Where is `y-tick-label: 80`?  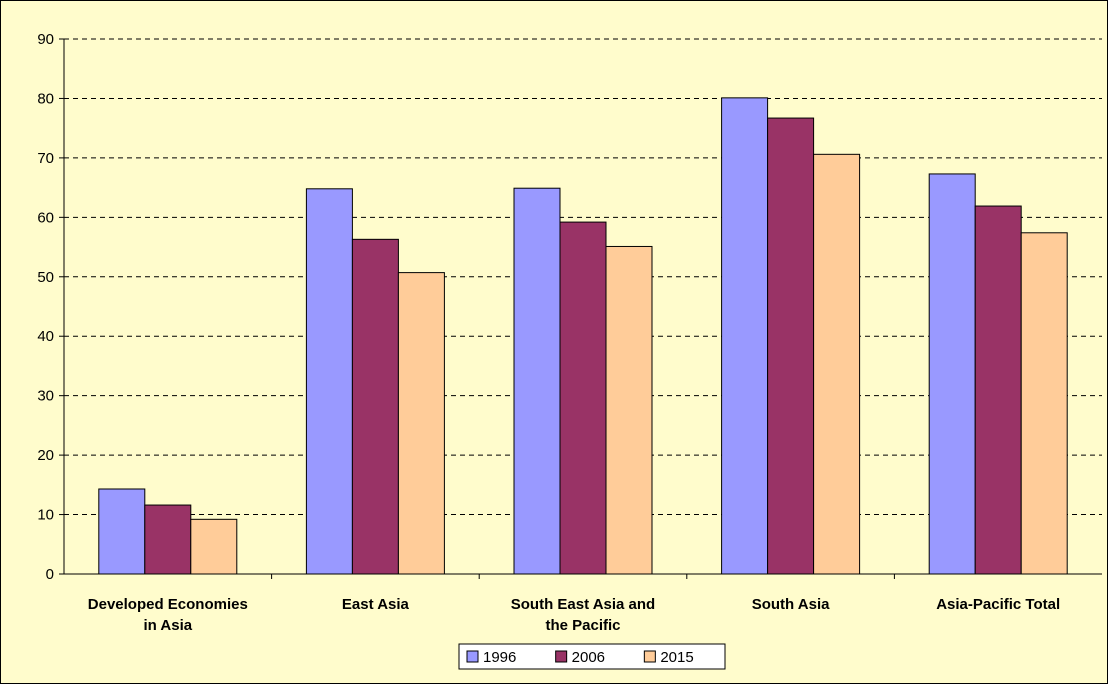 y-tick-label: 80 is located at coordinates (45, 98).